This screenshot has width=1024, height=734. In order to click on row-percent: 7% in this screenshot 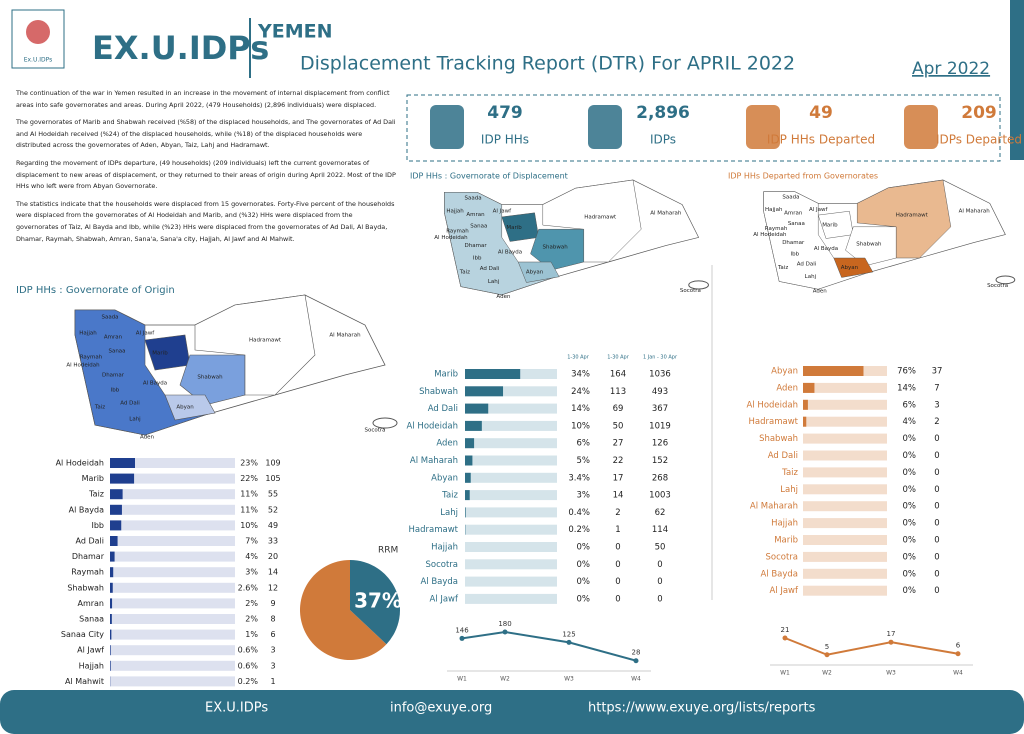, I will do `click(251, 541)`.